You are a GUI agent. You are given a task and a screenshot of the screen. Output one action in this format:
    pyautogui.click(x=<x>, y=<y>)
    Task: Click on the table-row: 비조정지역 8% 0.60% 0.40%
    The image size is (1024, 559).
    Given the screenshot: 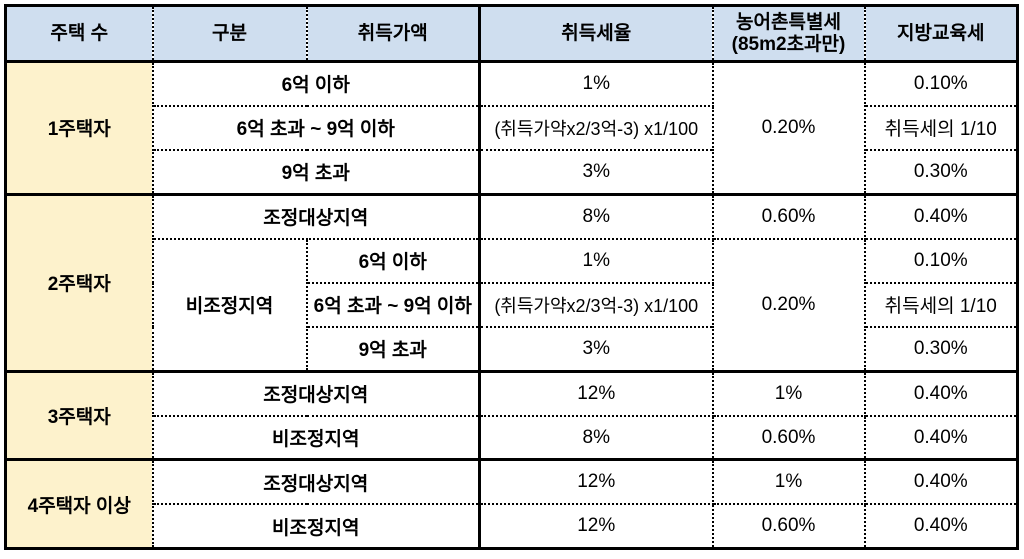 What is the action you would take?
    pyautogui.click(x=512, y=438)
    